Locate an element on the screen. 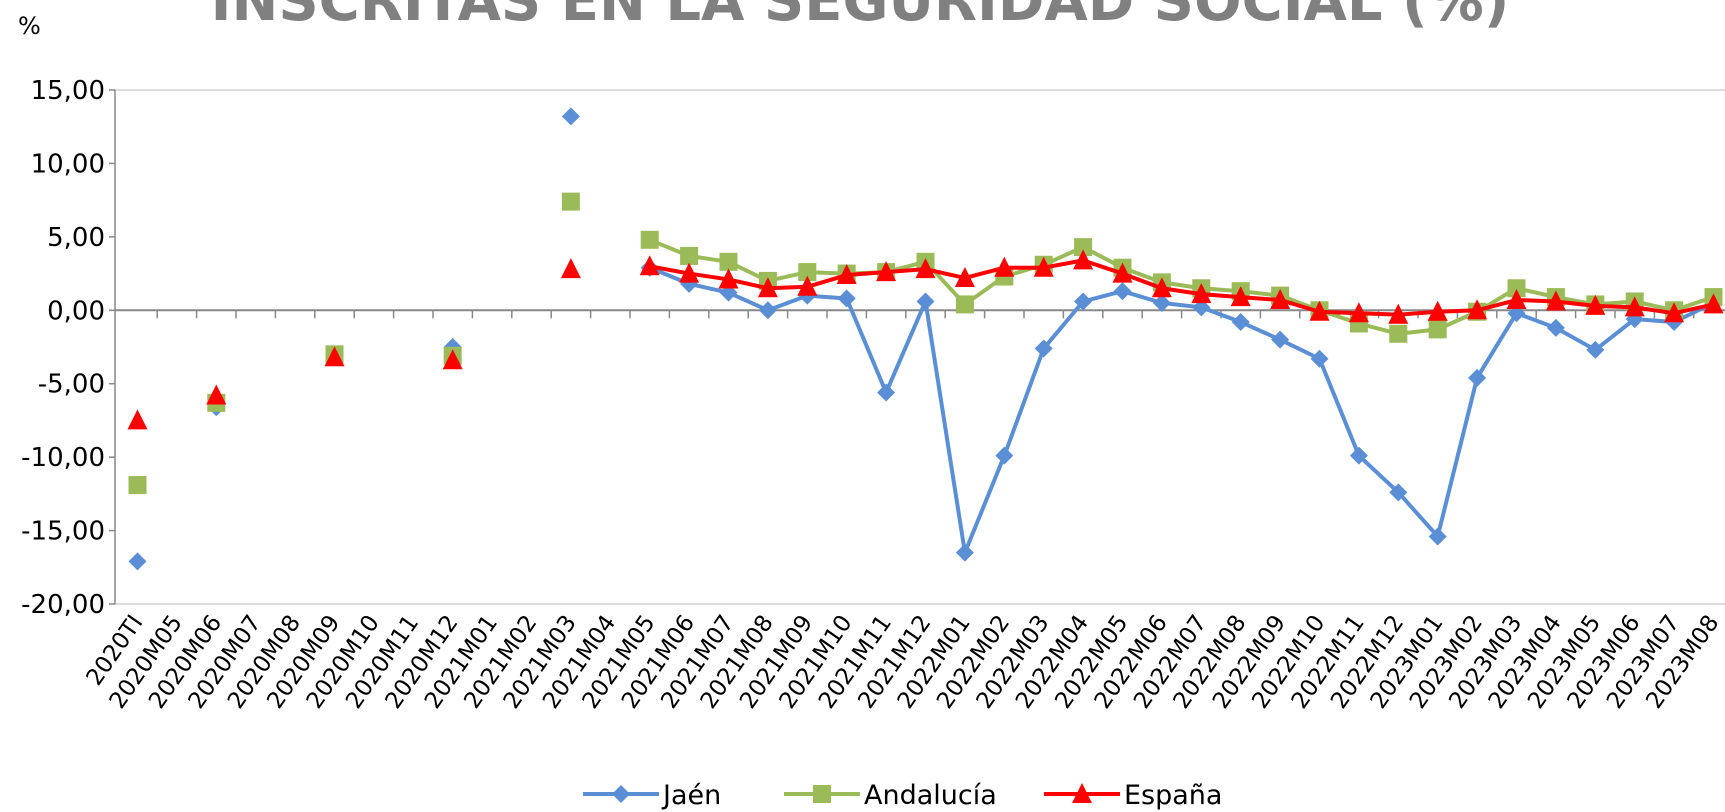 The width and height of the screenshot is (1725, 812). y-tick-label: 0,00 is located at coordinates (76, 311).